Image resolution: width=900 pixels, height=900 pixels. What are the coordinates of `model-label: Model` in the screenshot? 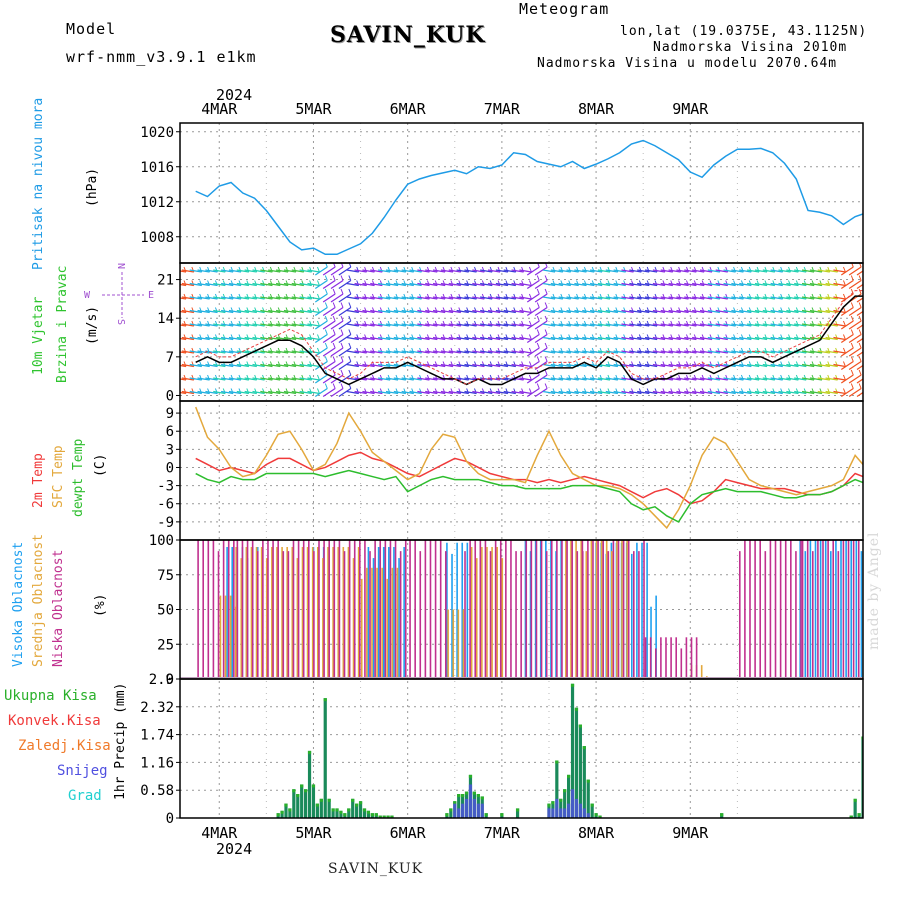 It's located at (91, 29).